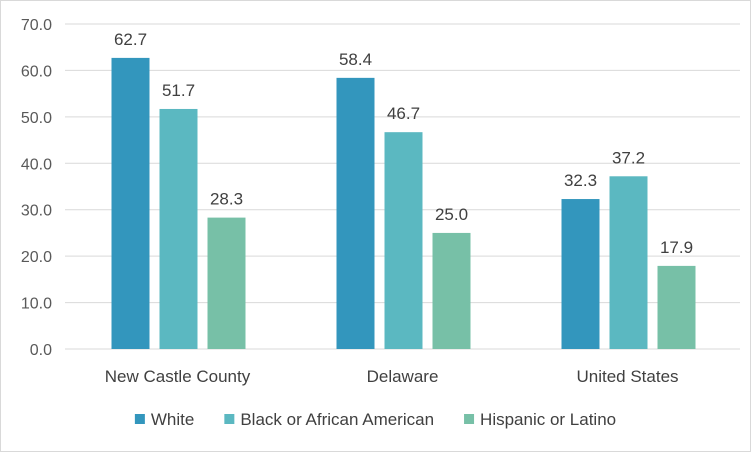 The width and height of the screenshot is (751, 452). What do you see at coordinates (36, 211) in the screenshot?
I see `y-tick-label: 30.0` at bounding box center [36, 211].